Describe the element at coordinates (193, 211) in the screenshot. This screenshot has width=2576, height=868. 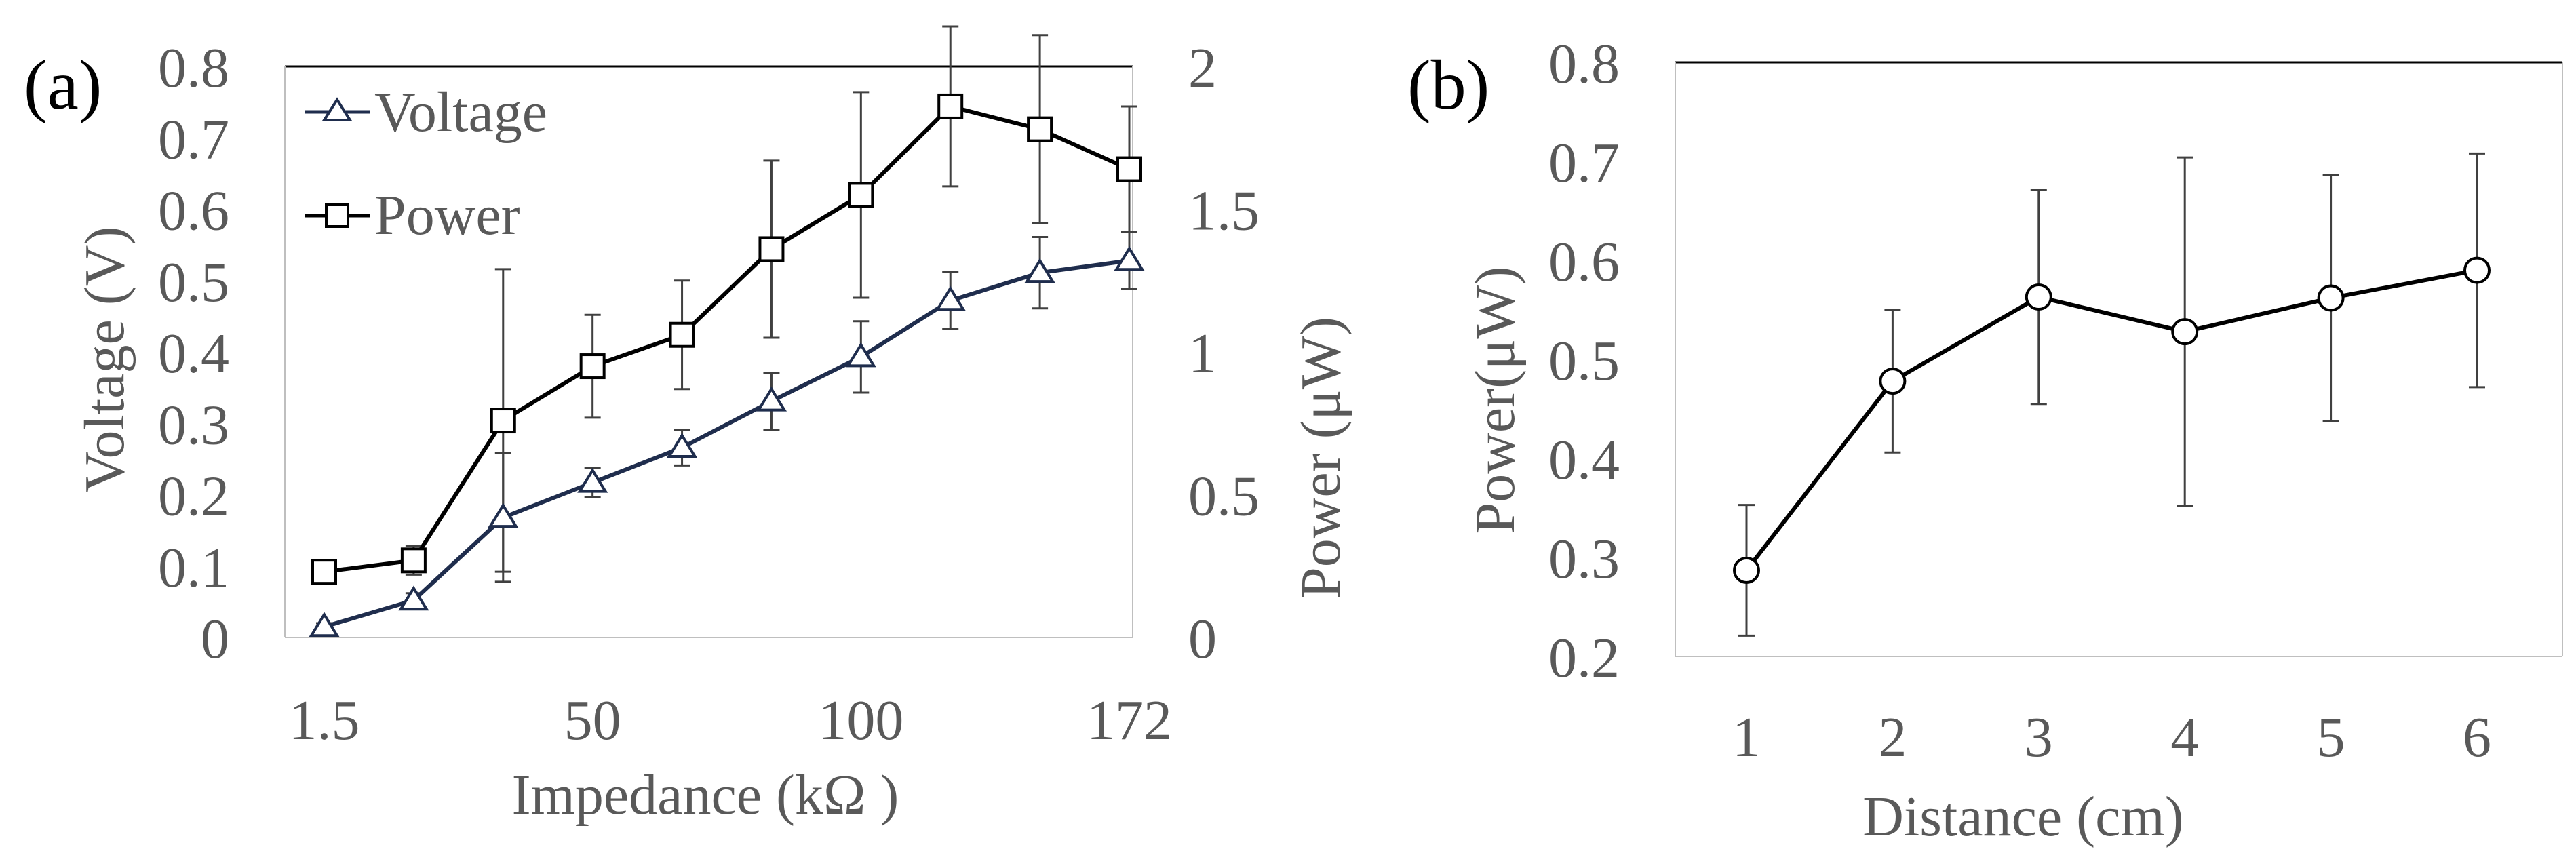
I see `panel-a-left-y-tick-label: 0.6` at that location.